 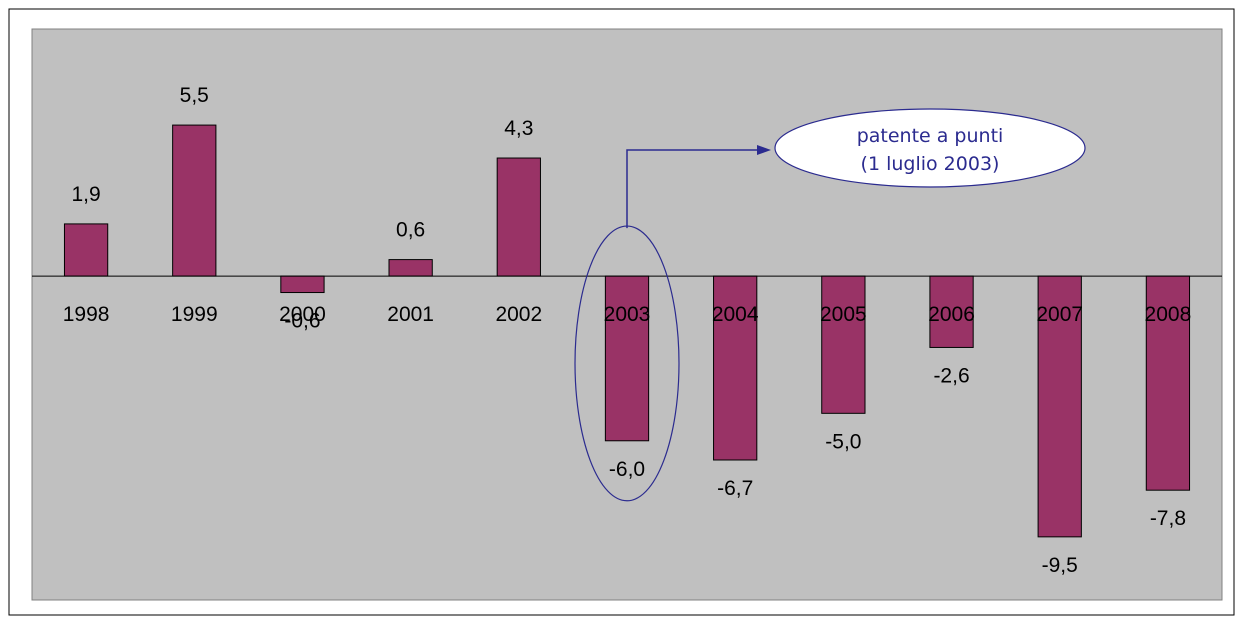 What do you see at coordinates (302, 321) in the screenshot?
I see `value-label-2000: -0,6` at bounding box center [302, 321].